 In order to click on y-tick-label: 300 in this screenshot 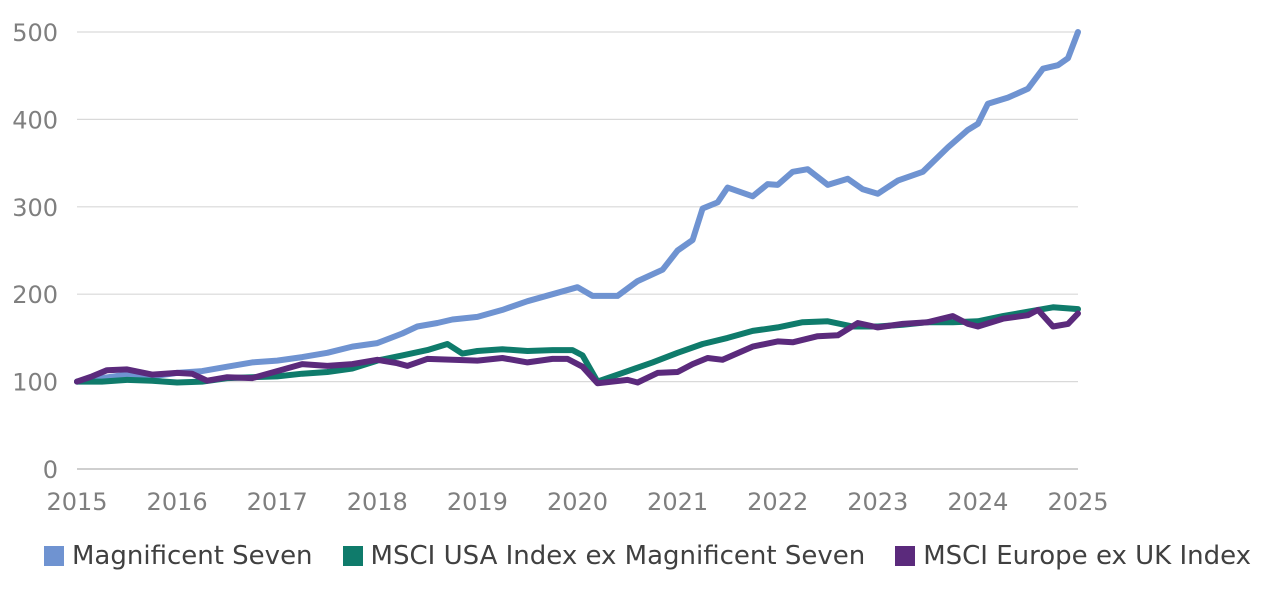, I will do `click(35, 208)`.